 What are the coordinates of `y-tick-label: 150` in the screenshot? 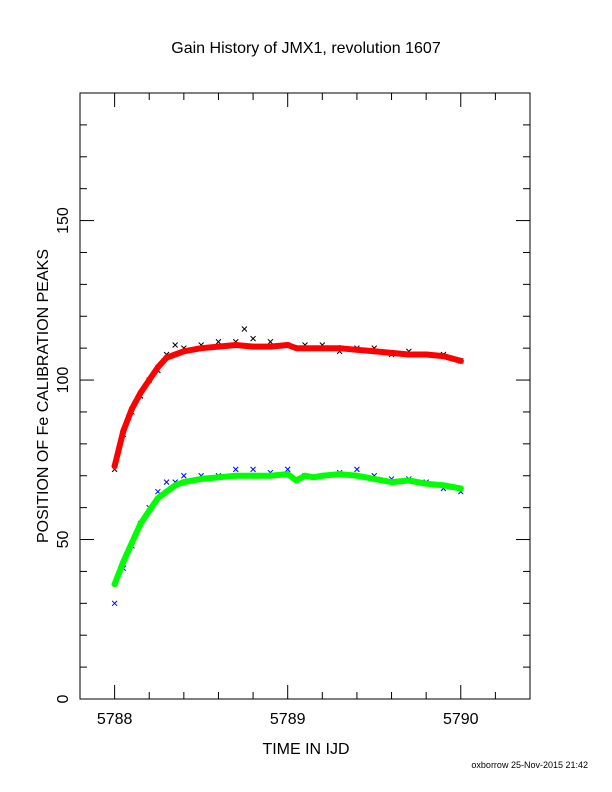 It's located at (63, 220).